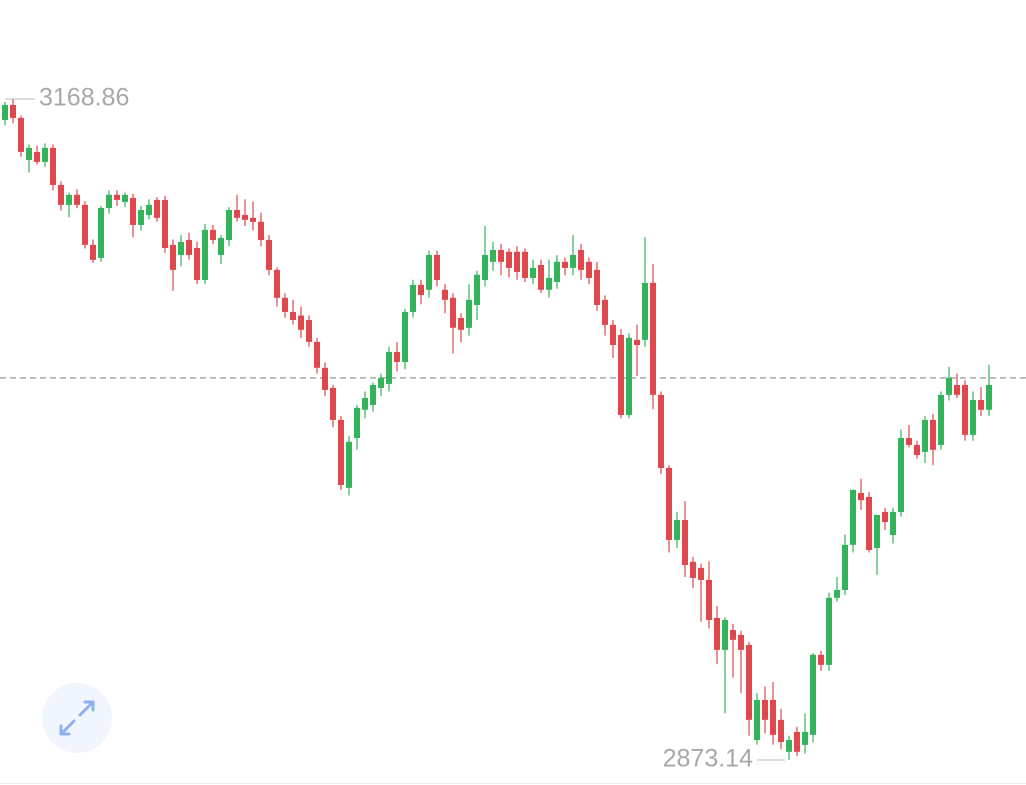  What do you see at coordinates (84, 98) in the screenshot?
I see `max-label: 3168.86` at bounding box center [84, 98].